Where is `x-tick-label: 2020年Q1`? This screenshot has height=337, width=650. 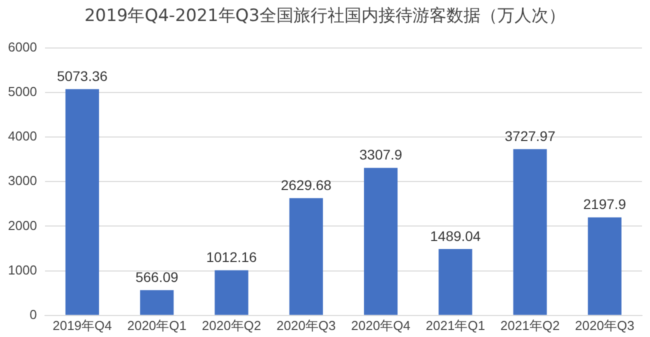 x-tick-label: 2020年Q1 is located at coordinates (157, 325).